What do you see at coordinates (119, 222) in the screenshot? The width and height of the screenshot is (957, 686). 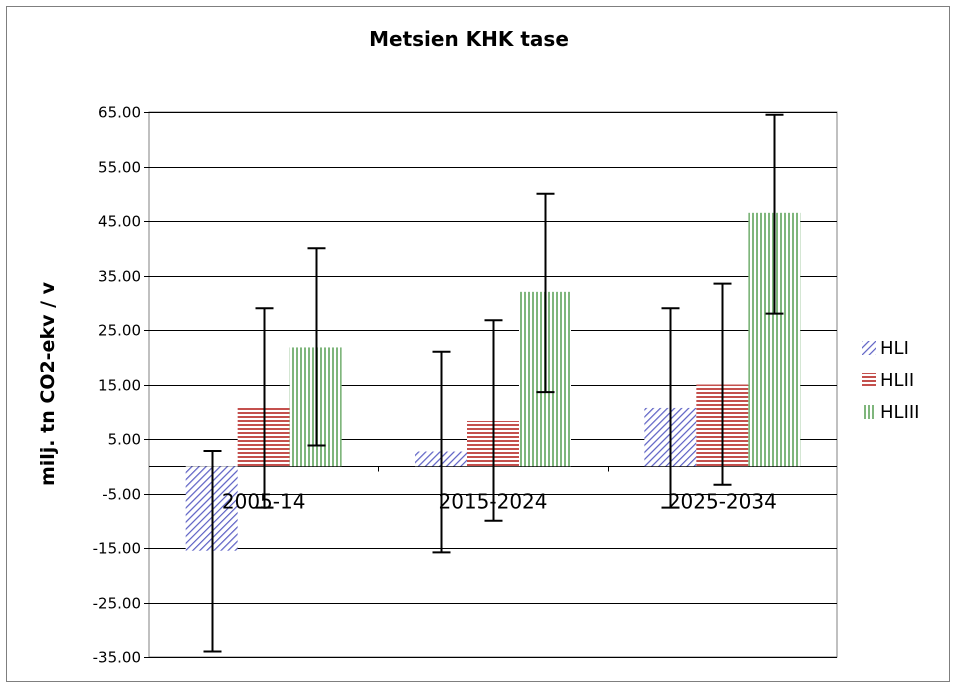 I see `y-tick-label: 45.00` at bounding box center [119, 222].